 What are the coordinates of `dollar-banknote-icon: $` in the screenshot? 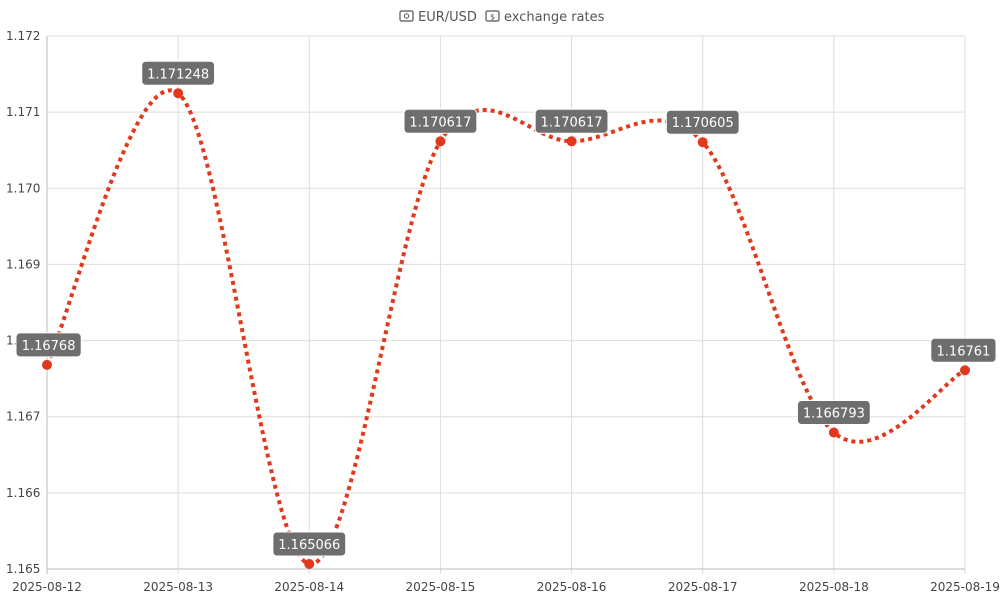 It's located at (492, 16).